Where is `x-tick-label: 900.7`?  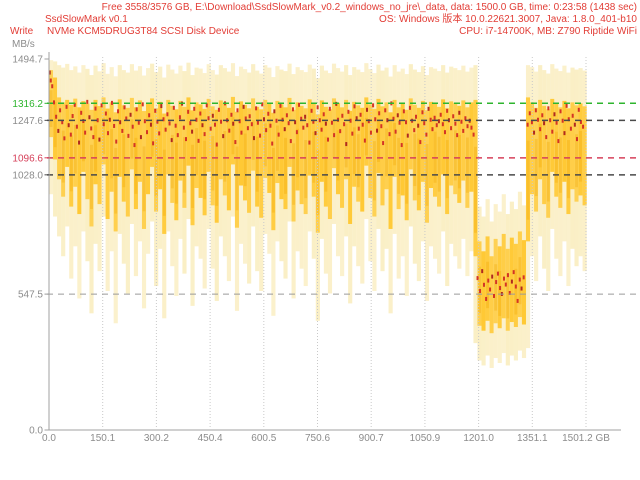
x-tick-label: 900.7 is located at coordinates (371, 438).